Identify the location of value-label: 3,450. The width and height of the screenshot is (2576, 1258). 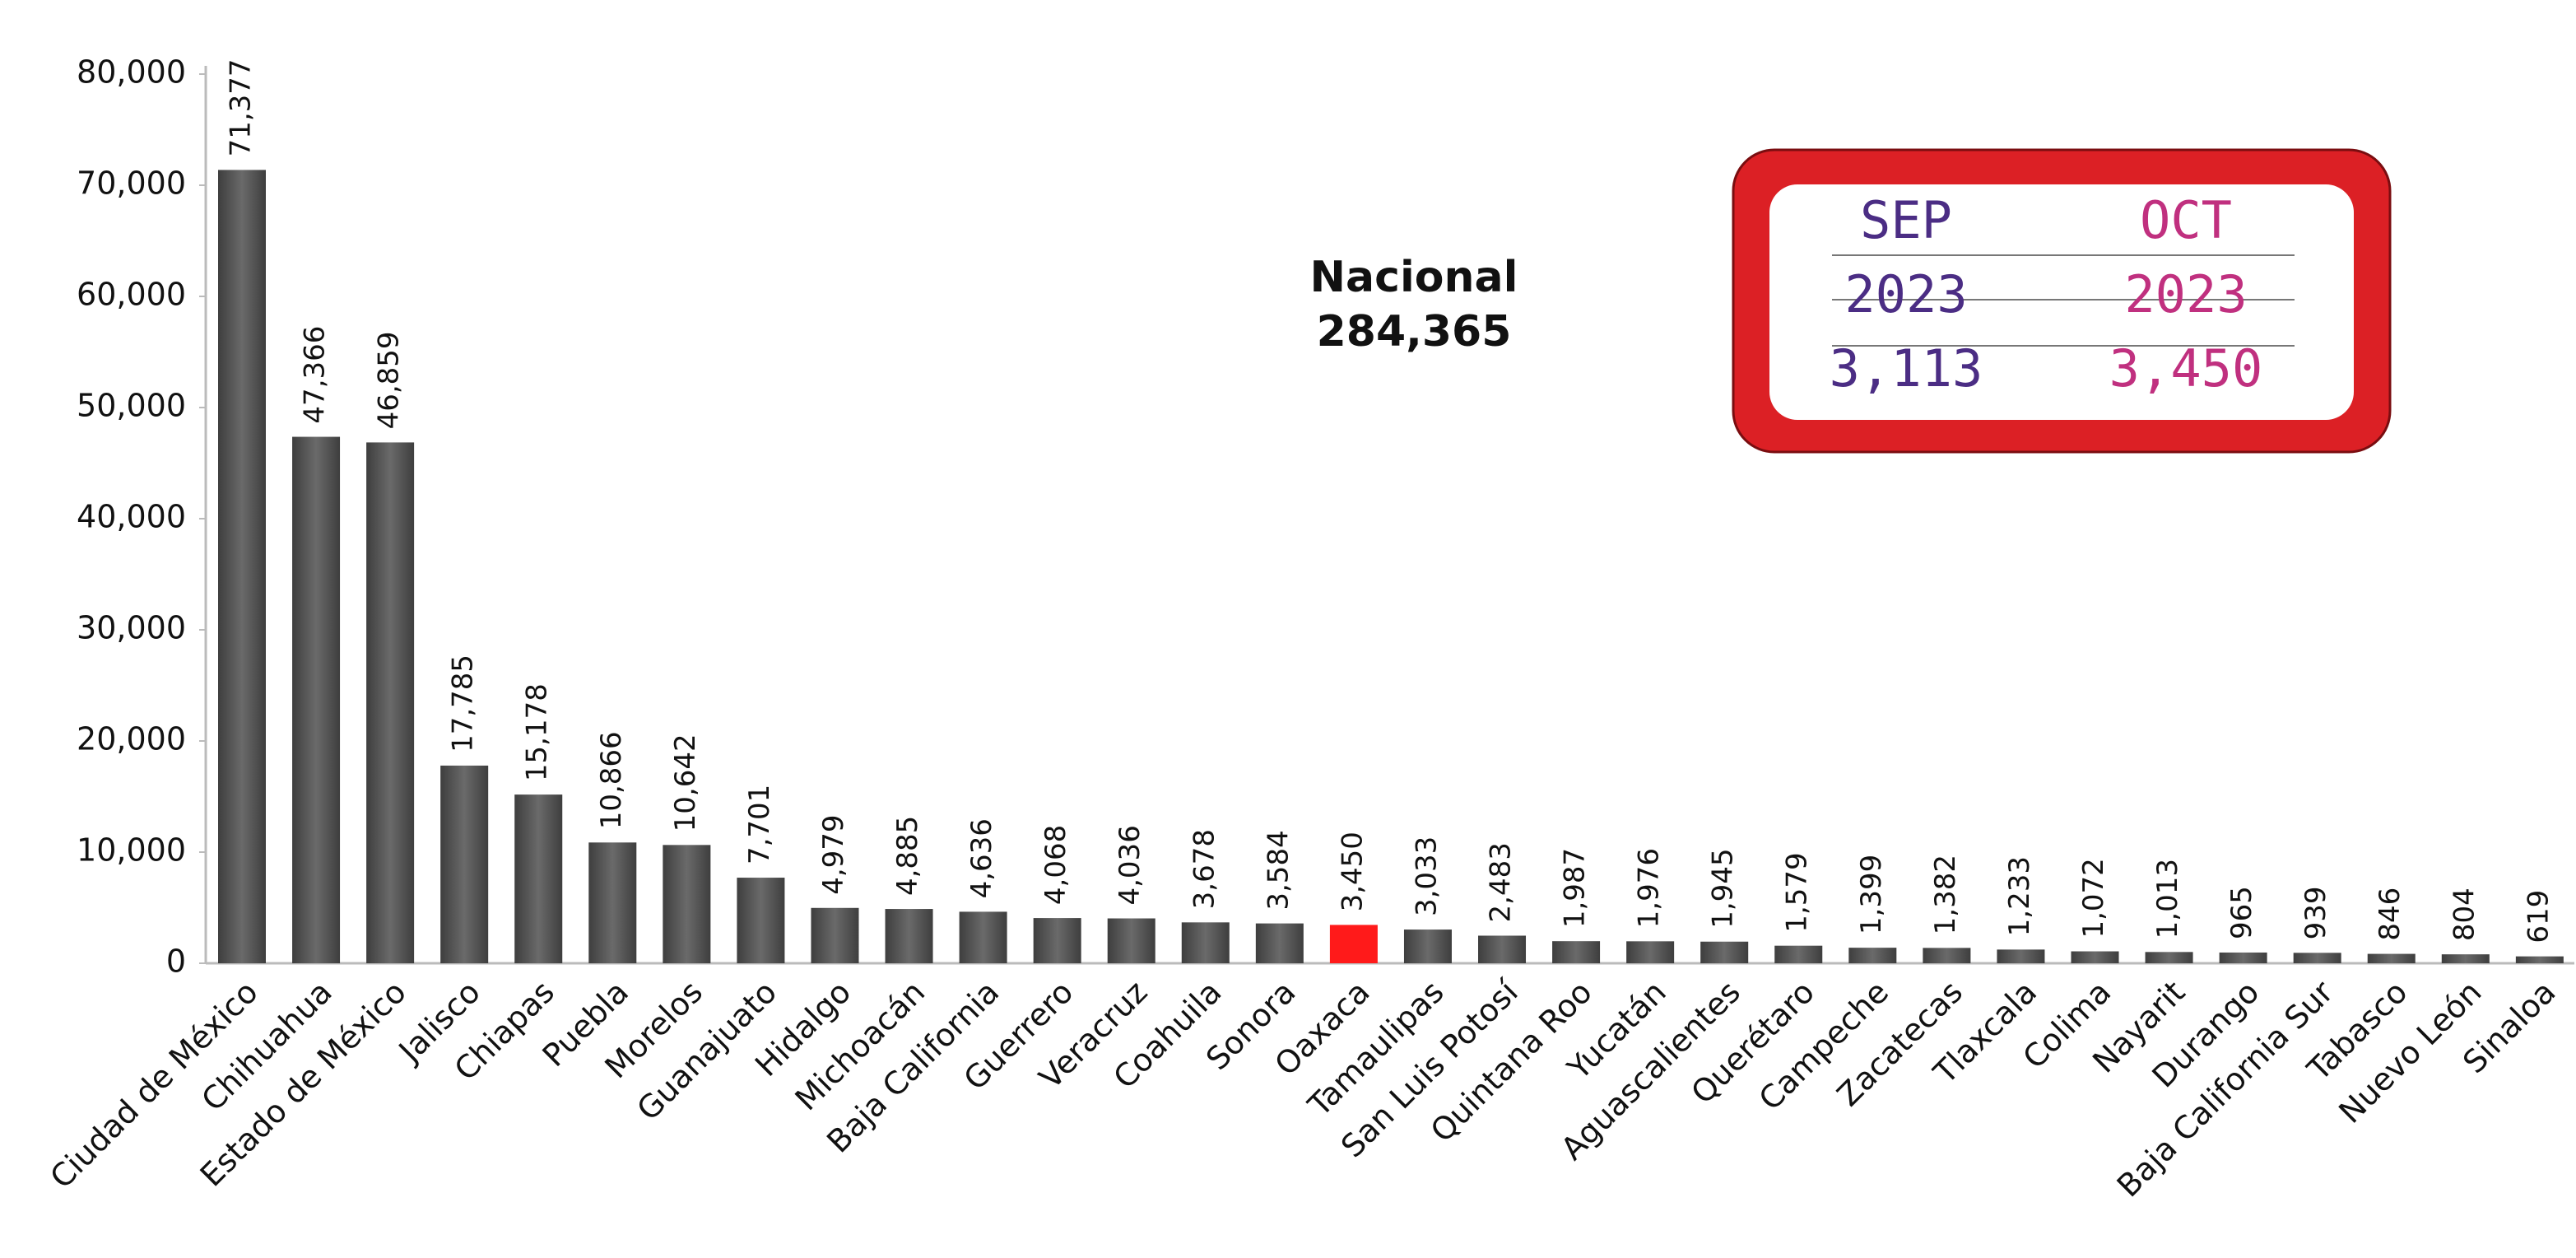
(1352, 871).